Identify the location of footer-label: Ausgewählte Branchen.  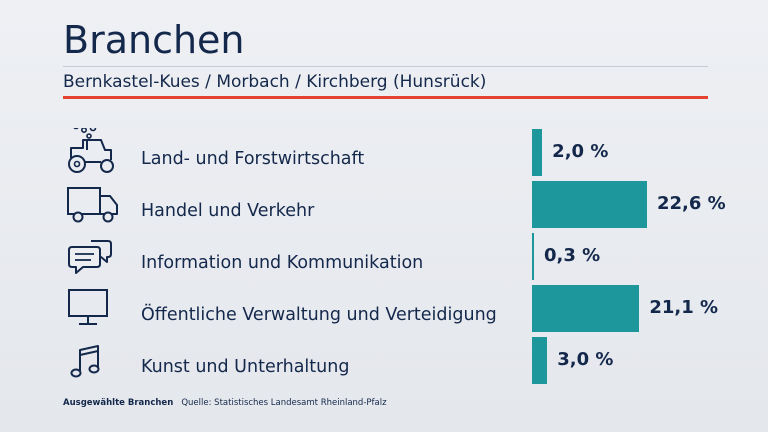
(118, 403).